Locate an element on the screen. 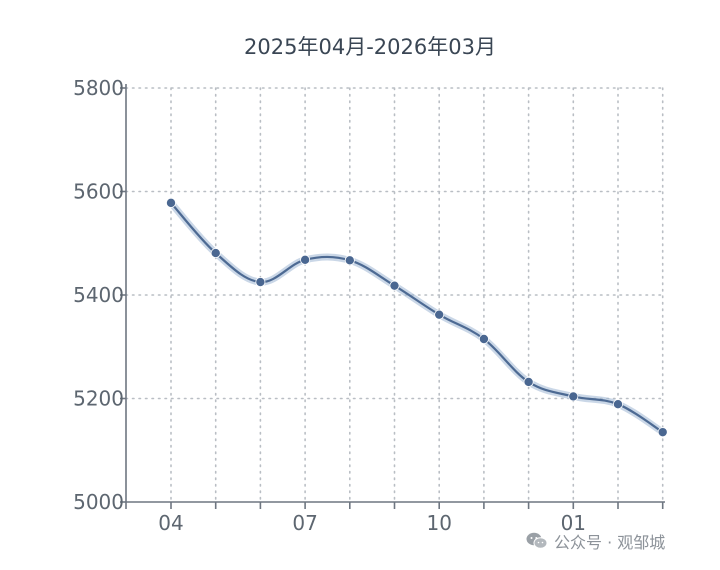  x-tick-label: 01 is located at coordinates (573, 523).